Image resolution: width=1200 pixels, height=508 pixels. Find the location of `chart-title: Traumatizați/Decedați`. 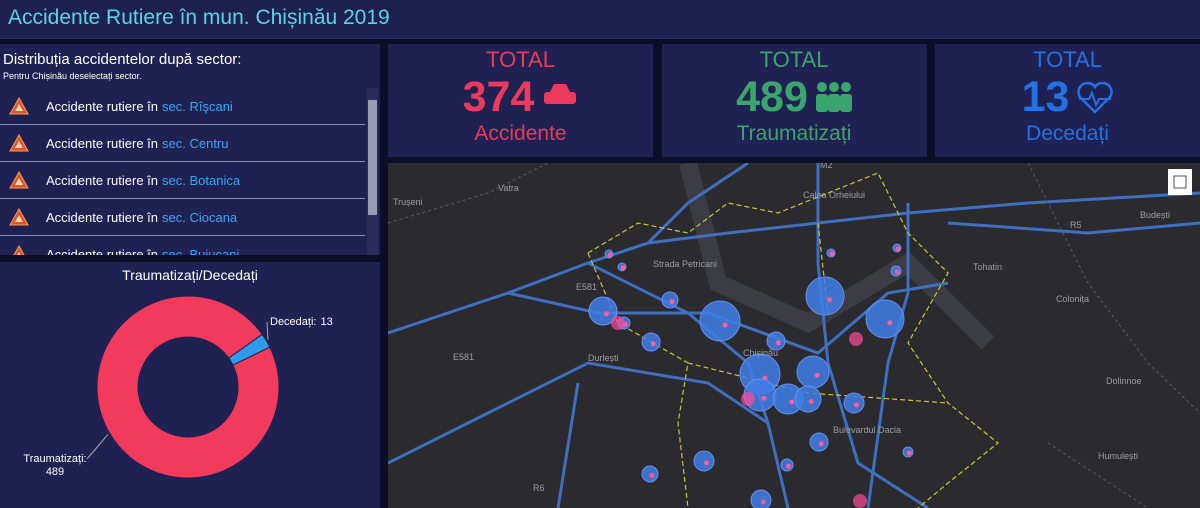

chart-title: Traumatizați/Decedați is located at coordinates (190, 275).